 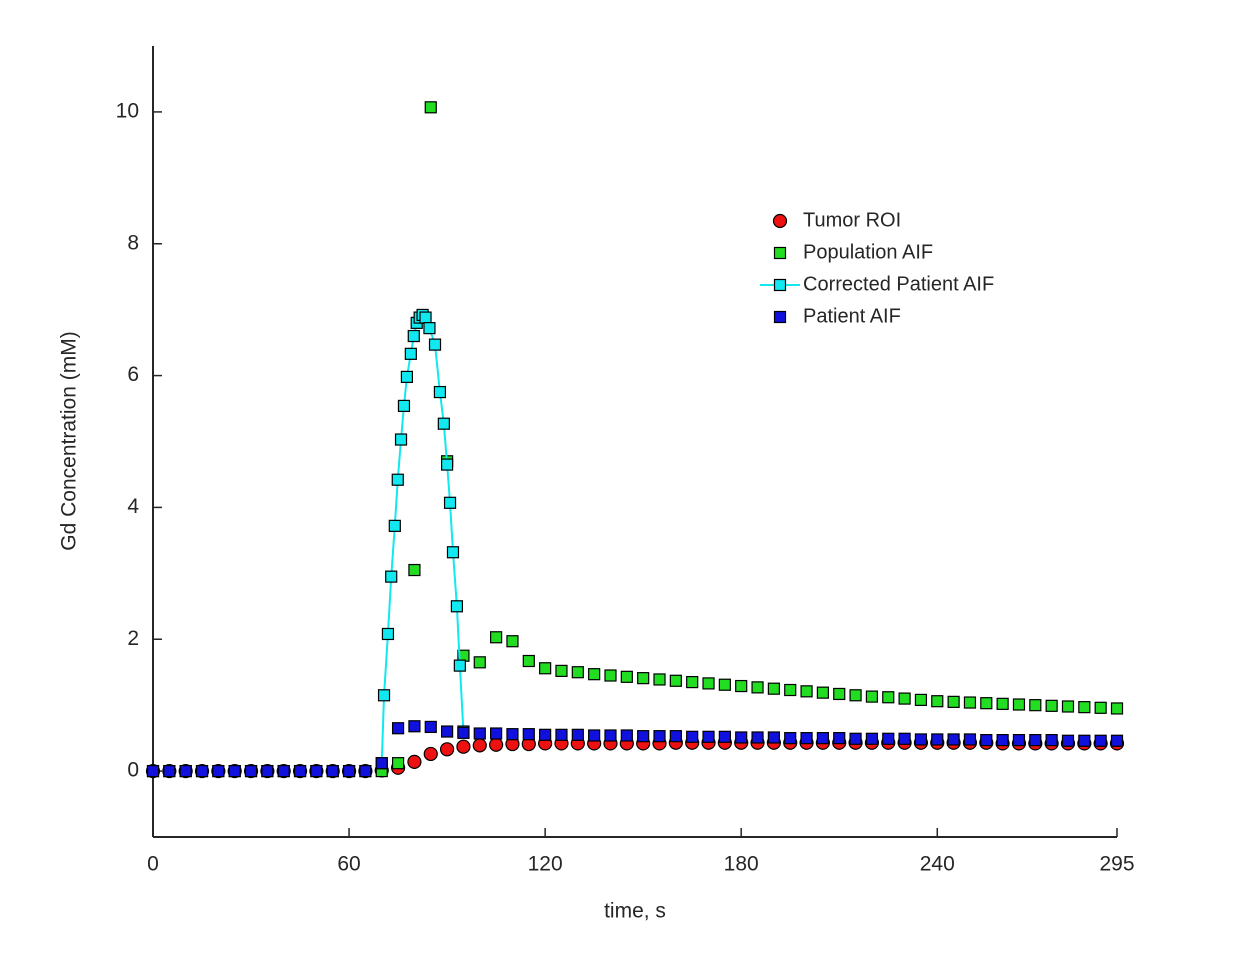 I want to click on x-tick-label: 180, so click(x=741, y=864).